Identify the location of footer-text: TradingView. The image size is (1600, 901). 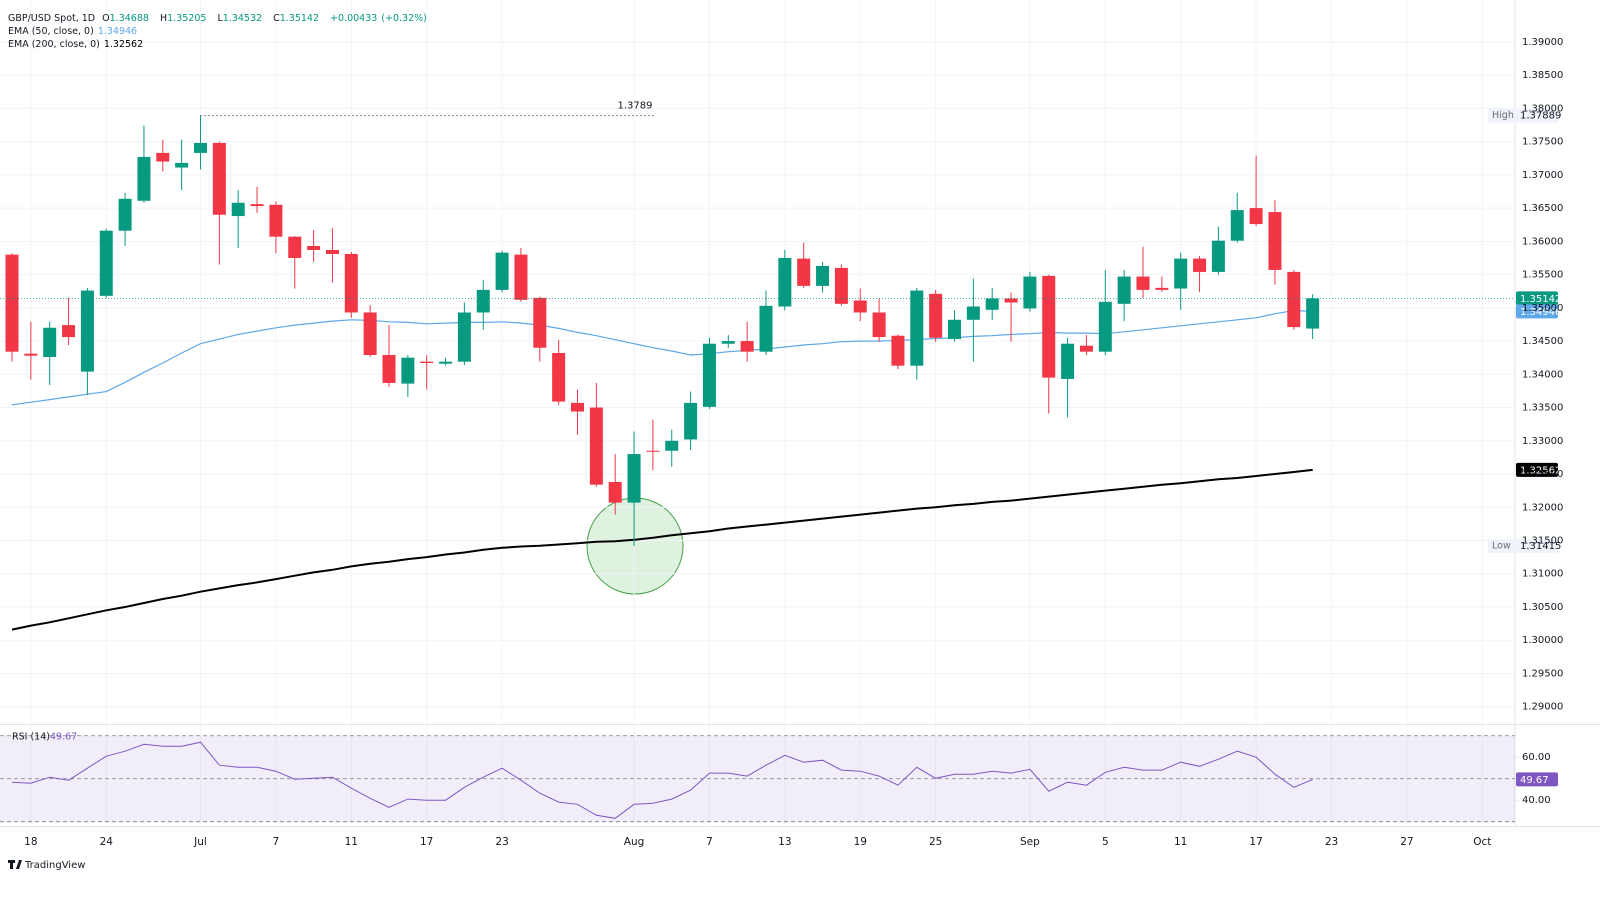
(54, 865).